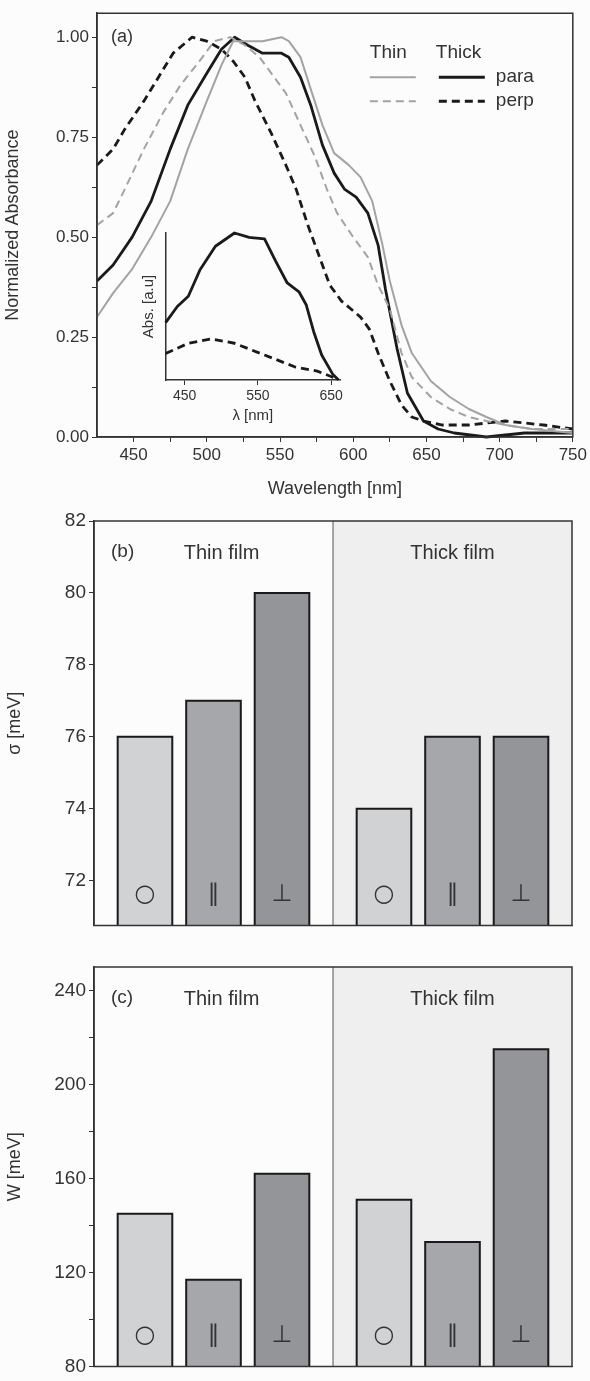 This screenshot has height=1381, width=590. I want to click on annotation: Thick, so click(458, 52).